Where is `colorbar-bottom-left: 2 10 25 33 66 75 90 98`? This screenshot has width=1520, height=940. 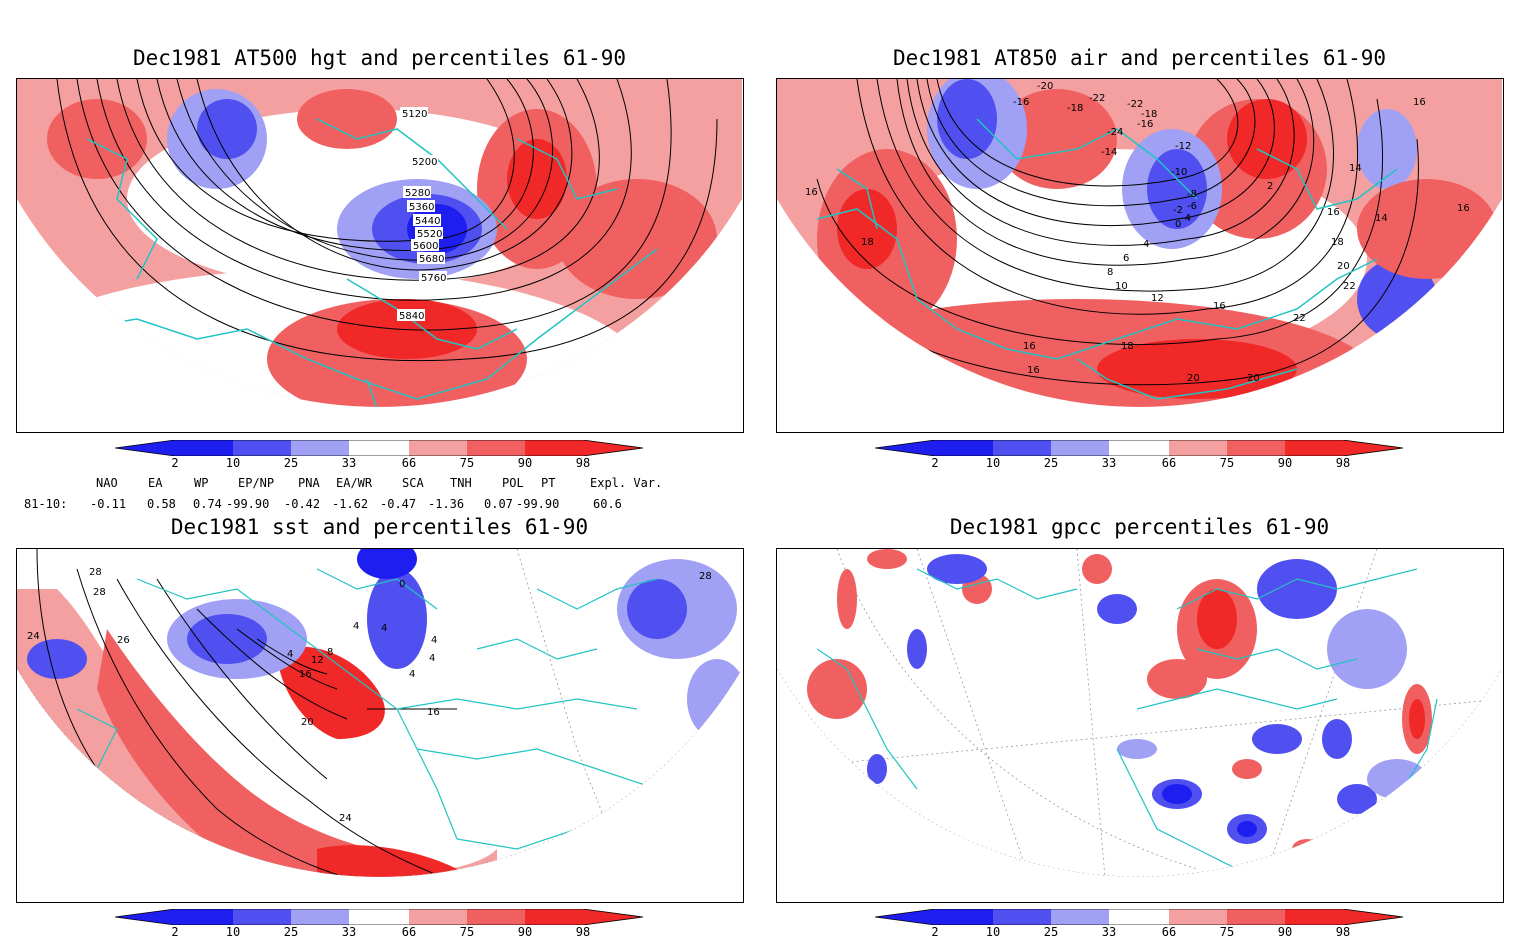
colorbar-bottom-left: 2 10 25 33 66 75 90 98 is located at coordinates (379, 923).